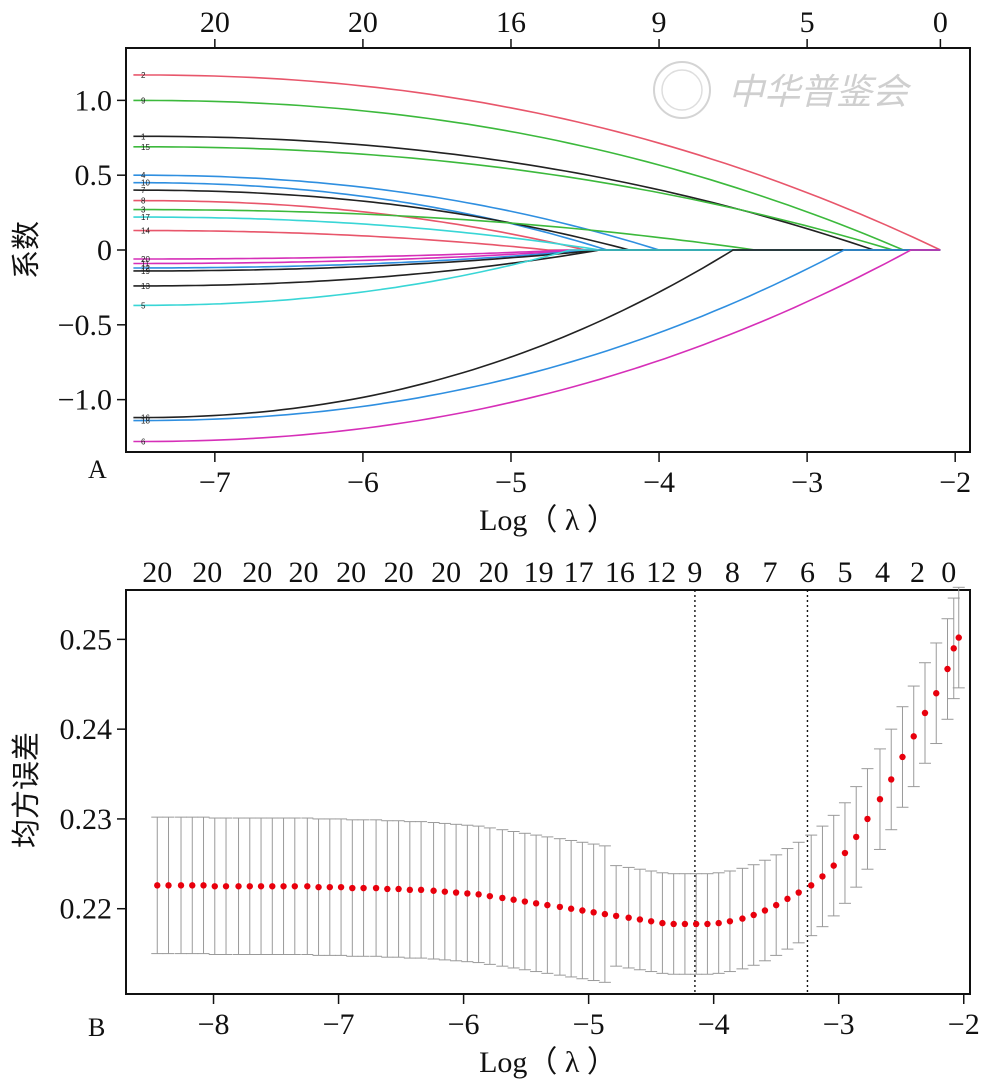 This screenshot has height=1083, width=992. Describe the element at coordinates (694, 572) in the screenshot. I see `top-tick-label: 9` at that location.